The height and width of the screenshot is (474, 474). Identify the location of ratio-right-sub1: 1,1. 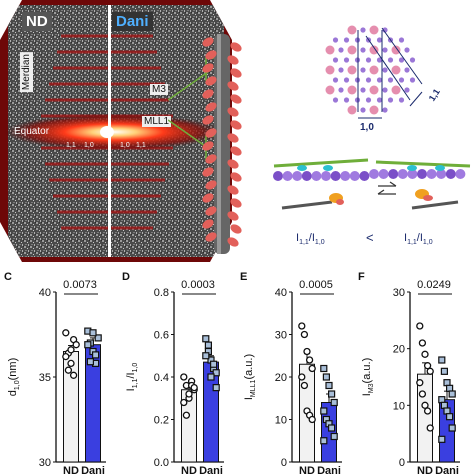
(412, 243).